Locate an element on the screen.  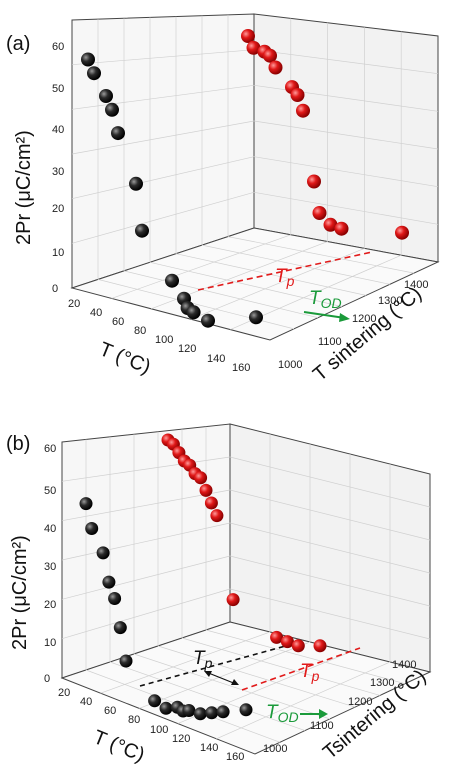
tick-label: 30 is located at coordinates (50, 567).